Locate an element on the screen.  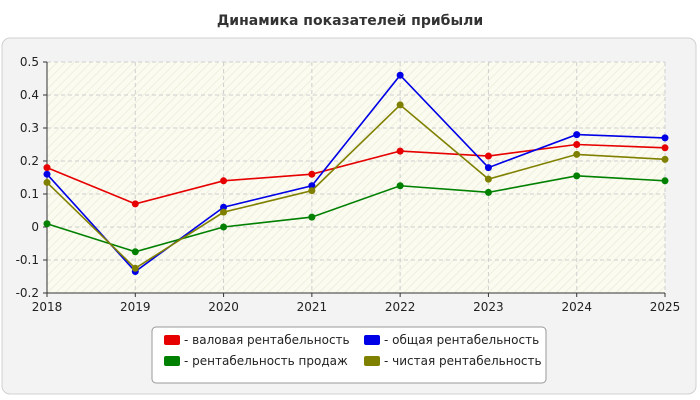
legend-item: - валовая рентабельность is located at coordinates (257, 340).